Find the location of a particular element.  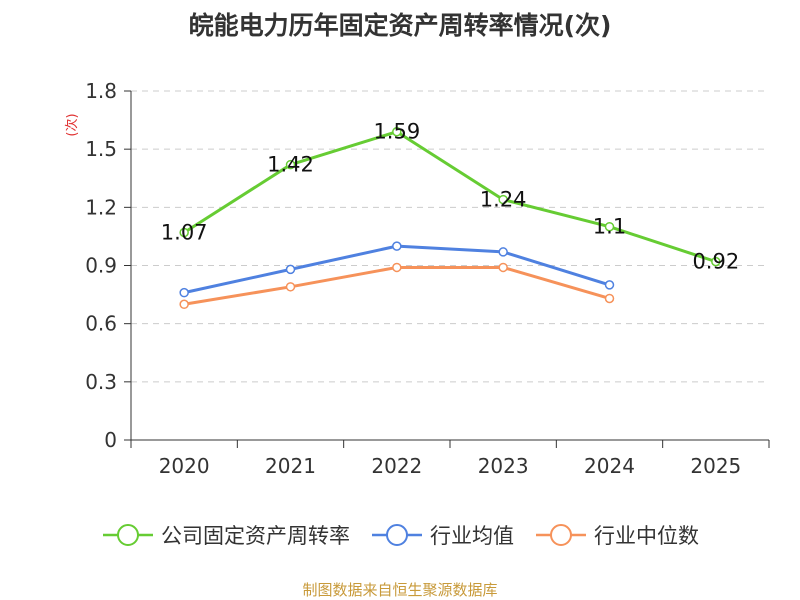

legend: 公司固定资产周转率 行业均值 行业中位数 is located at coordinates (400, 535).